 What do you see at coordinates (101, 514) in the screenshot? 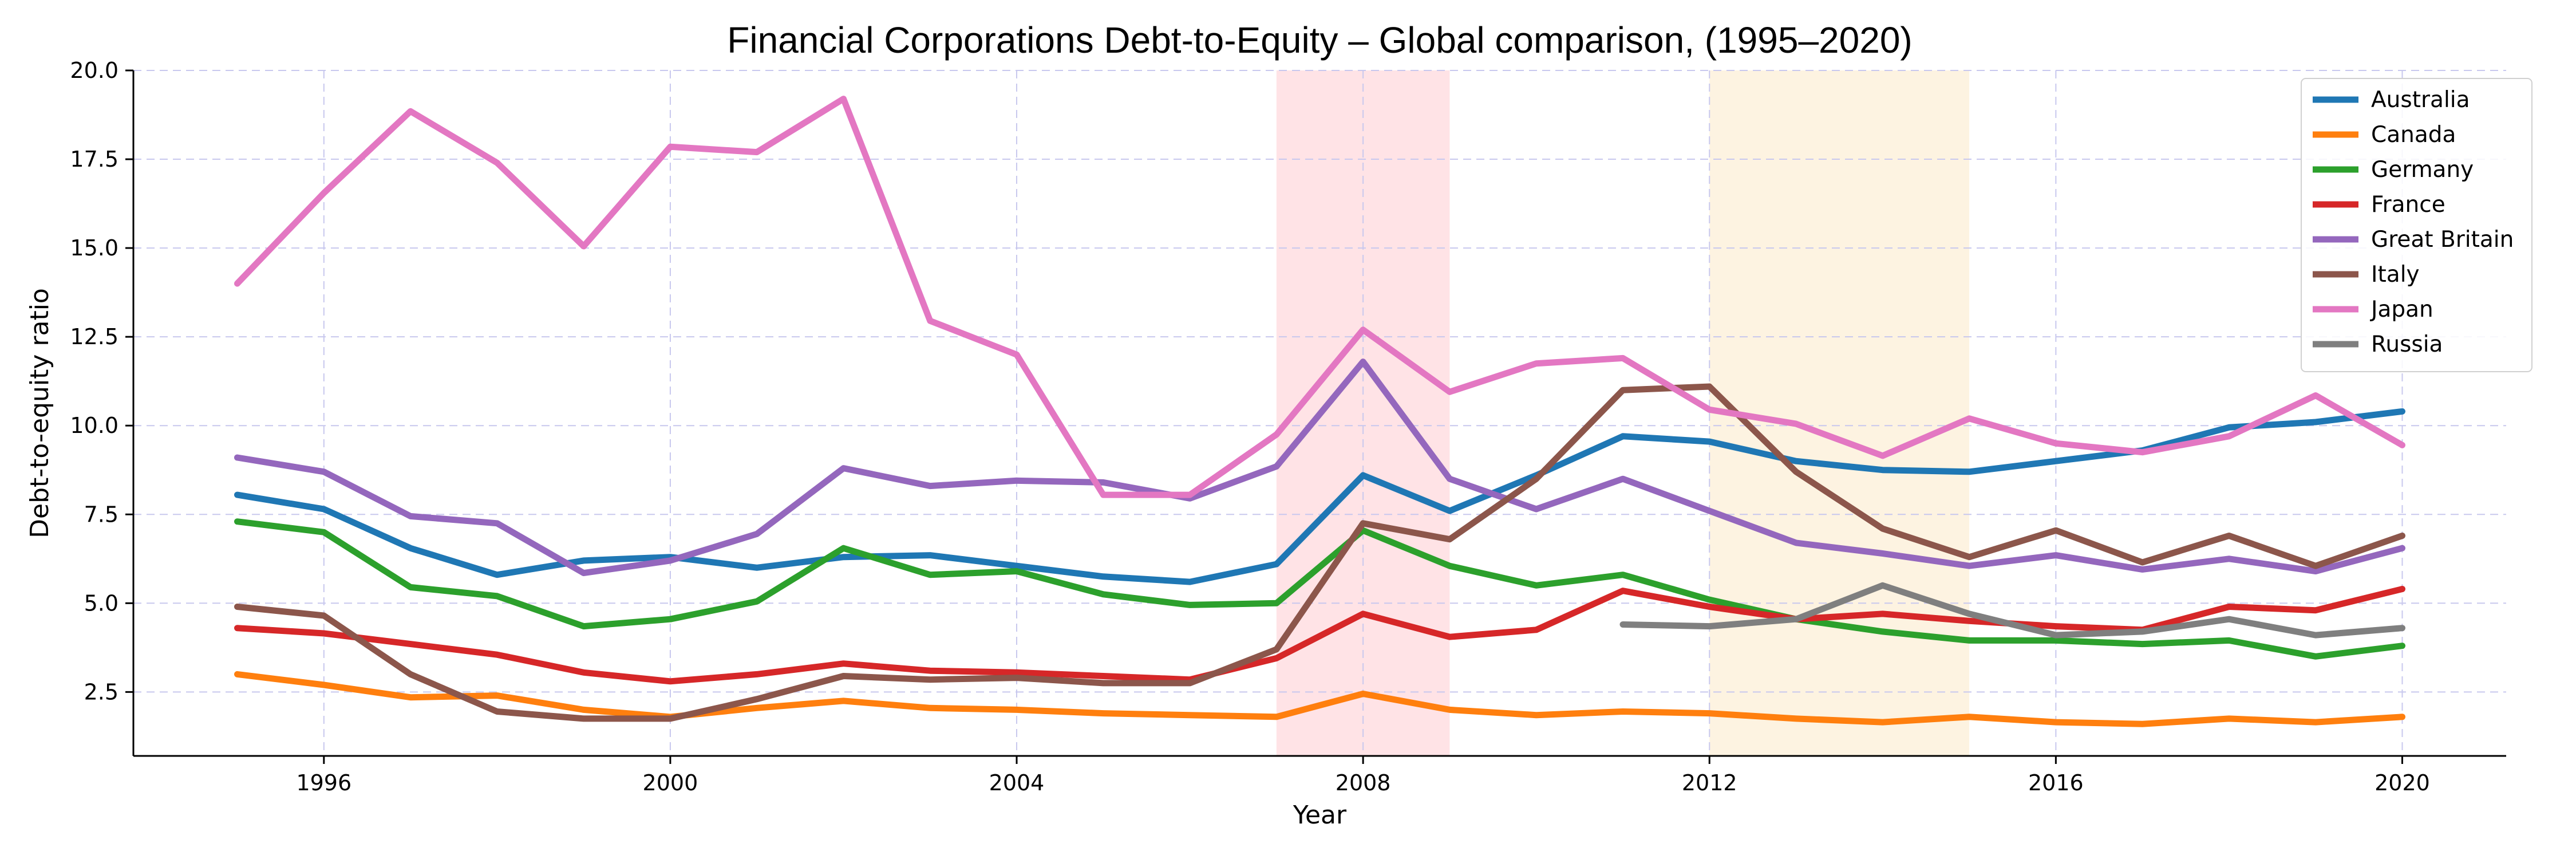
I see `y-tick-label: 7.5` at bounding box center [101, 514].